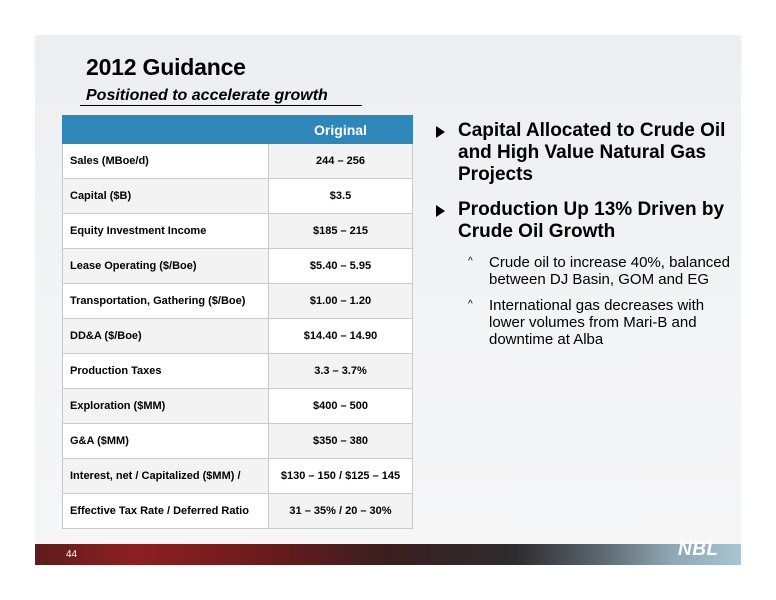  I want to click on row-label: Effective Tax Rate / Deferred Ratio, so click(165, 511).